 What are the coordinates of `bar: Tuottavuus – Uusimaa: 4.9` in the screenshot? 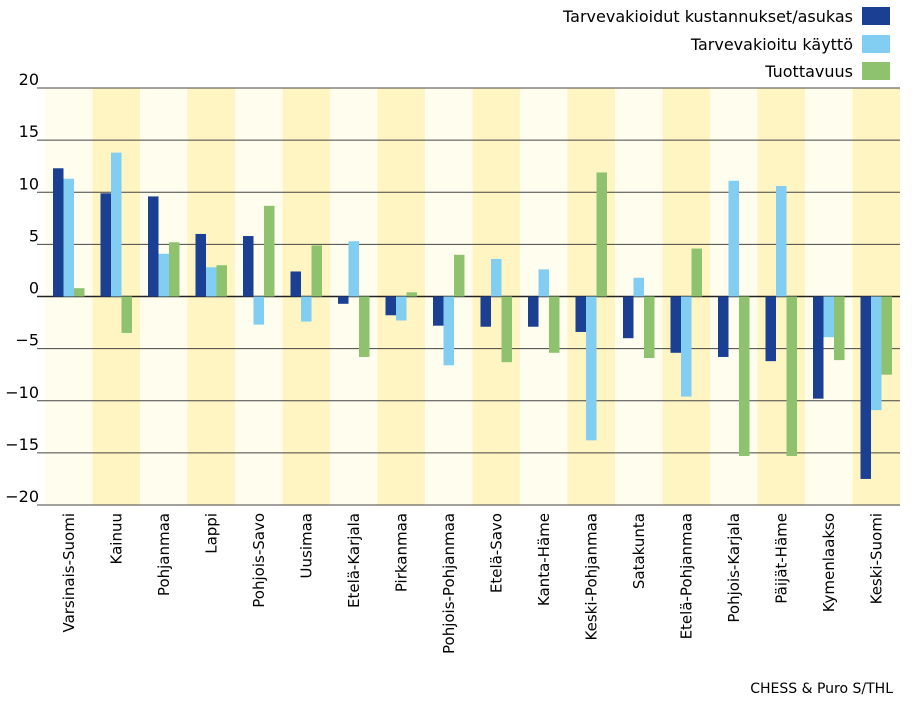 It's located at (316, 271).